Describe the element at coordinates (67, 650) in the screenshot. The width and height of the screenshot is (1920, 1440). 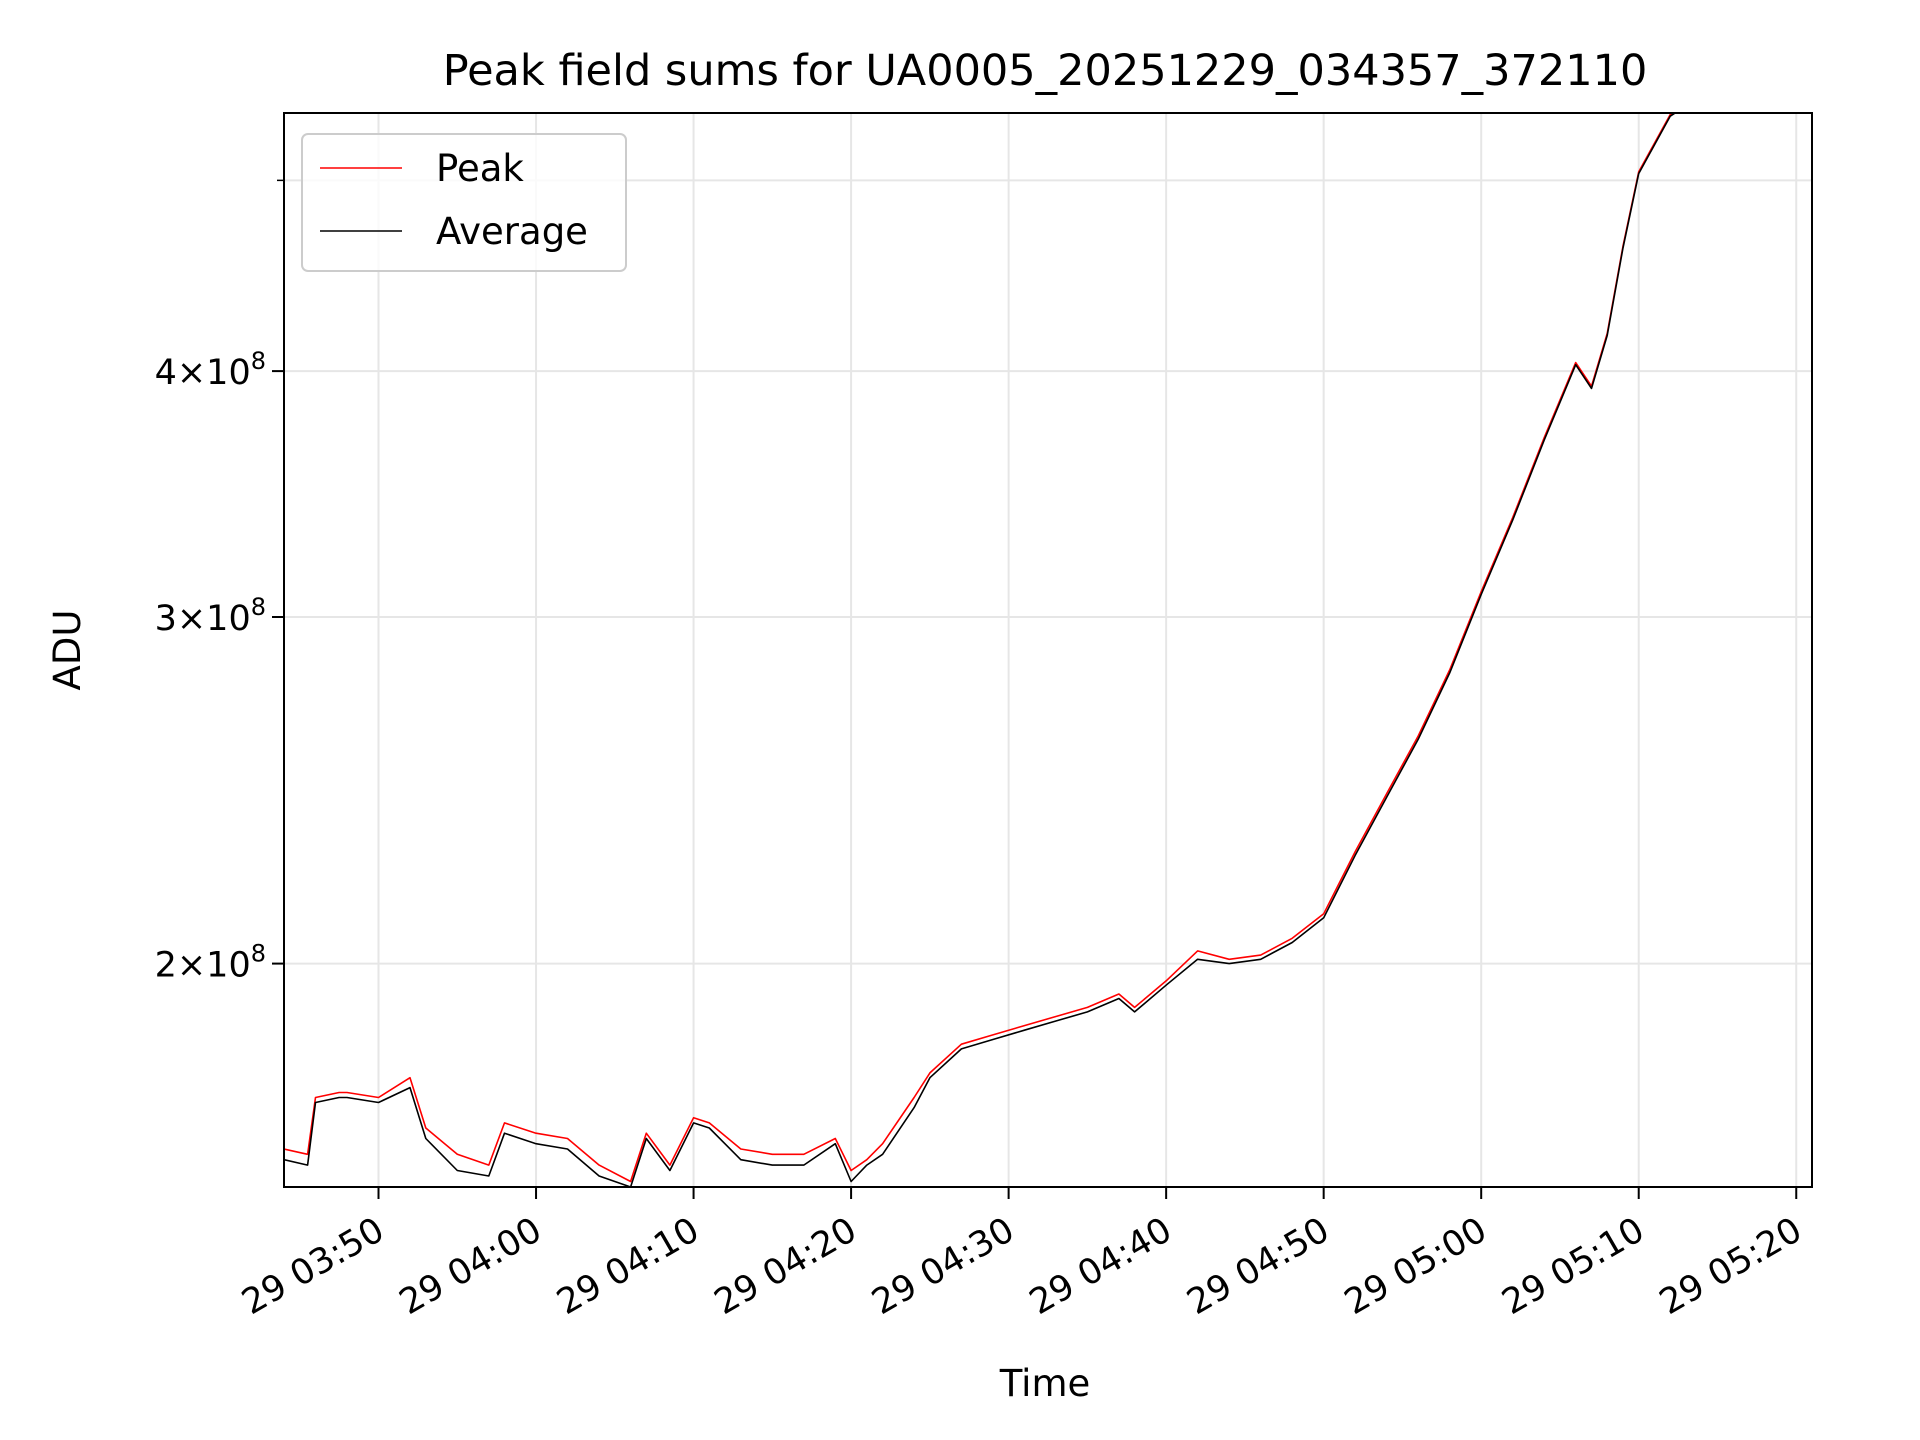
I see `y-axis-label: ADU` at that location.